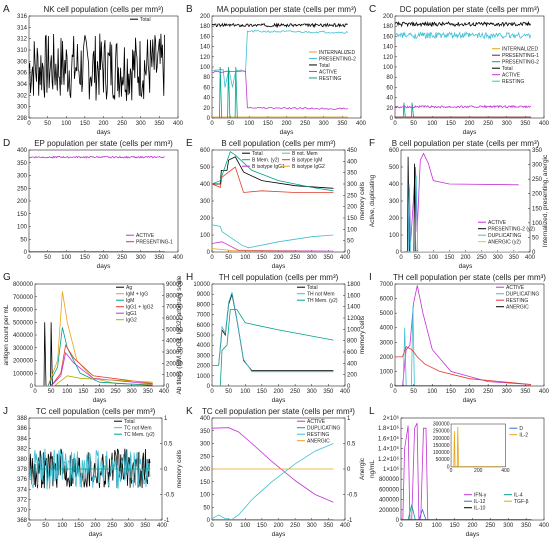 The image size is (550, 538). Describe the element at coordinates (206, 508) in the screenshot. I see `y-tick-label: 50` at that location.